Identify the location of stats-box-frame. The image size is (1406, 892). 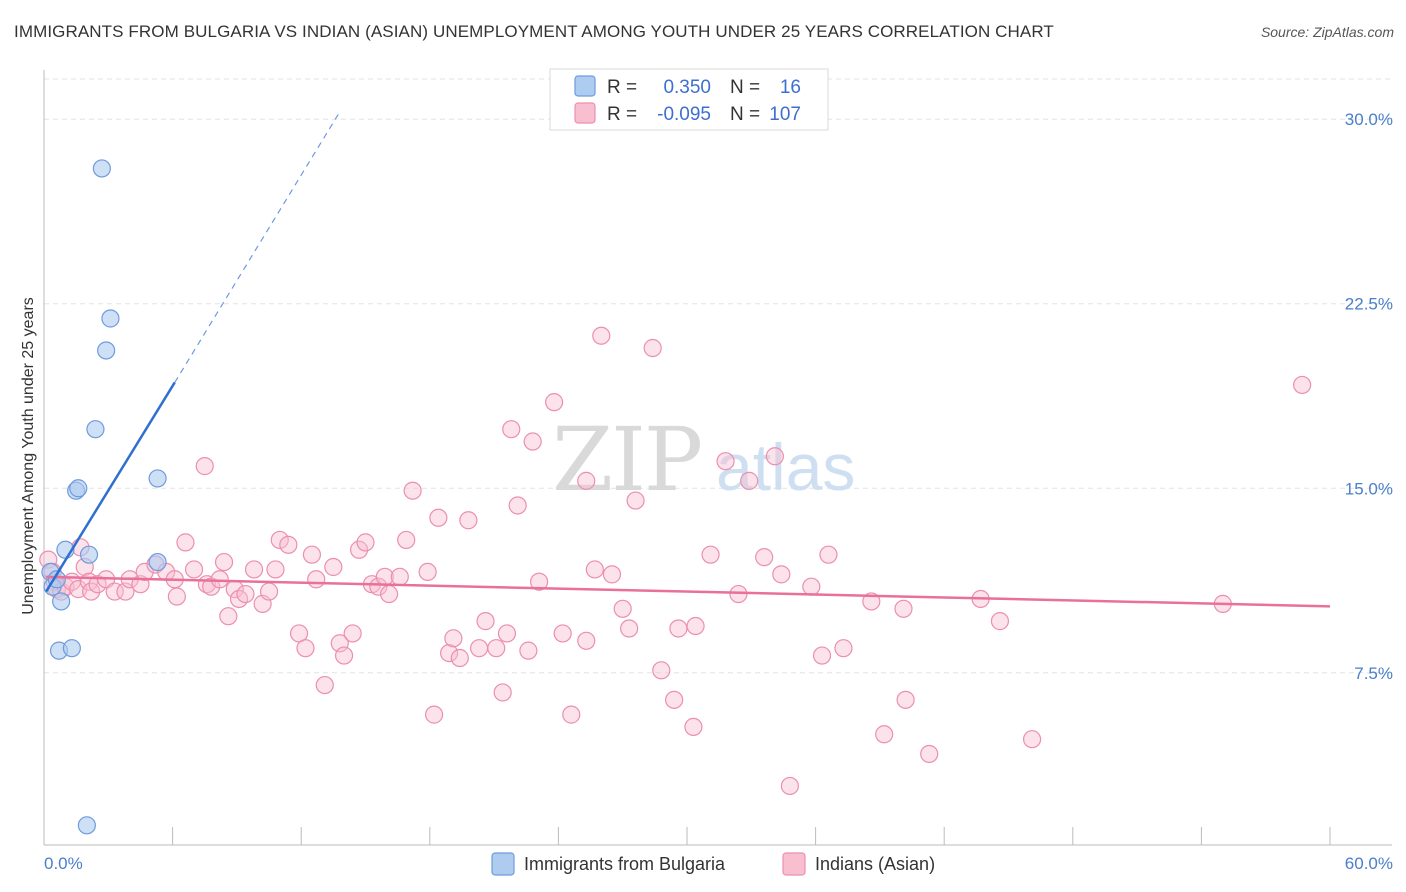
(689, 99).